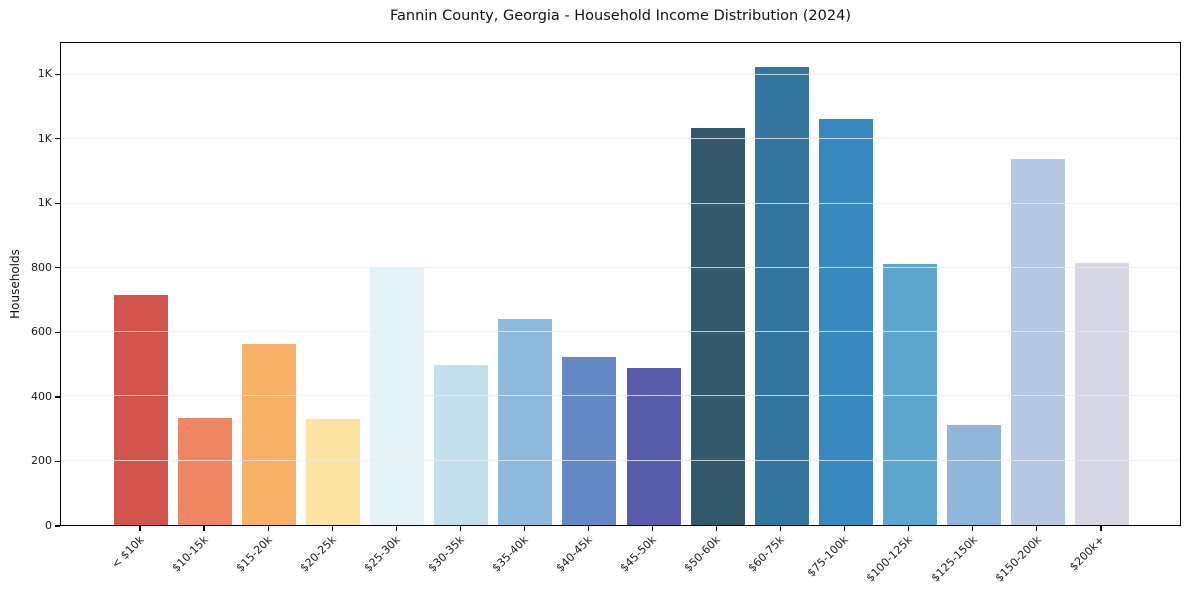 This screenshot has width=1189, height=590. I want to click on x-tick-label: $150-200k, so click(1018, 559).